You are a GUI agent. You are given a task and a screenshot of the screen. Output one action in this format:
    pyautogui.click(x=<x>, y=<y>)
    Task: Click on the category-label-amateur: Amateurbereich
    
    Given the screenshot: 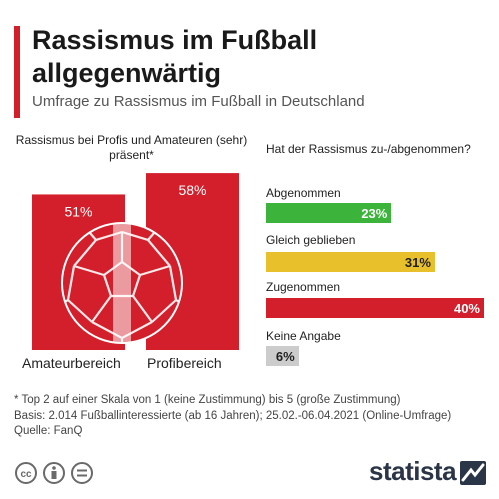 What is the action you would take?
    pyautogui.click(x=71, y=363)
    